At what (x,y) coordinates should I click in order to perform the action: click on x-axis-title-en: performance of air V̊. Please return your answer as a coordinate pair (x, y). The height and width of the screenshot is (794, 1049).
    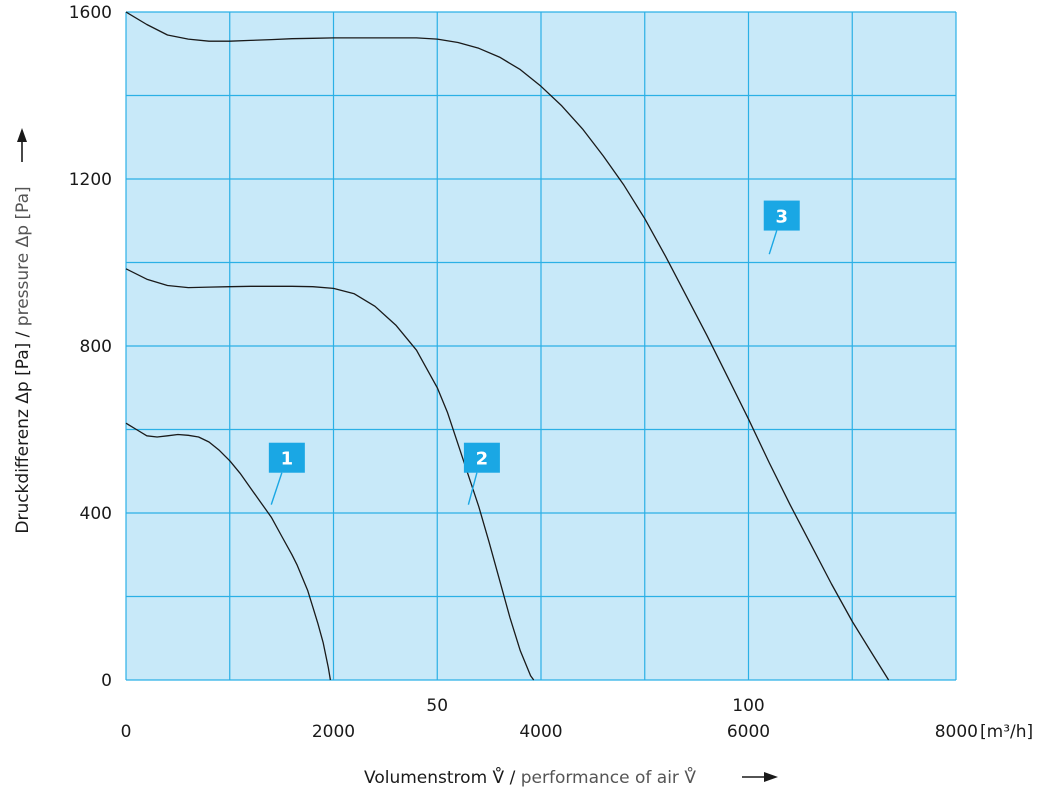
    Looking at the image, I should click on (609, 777).